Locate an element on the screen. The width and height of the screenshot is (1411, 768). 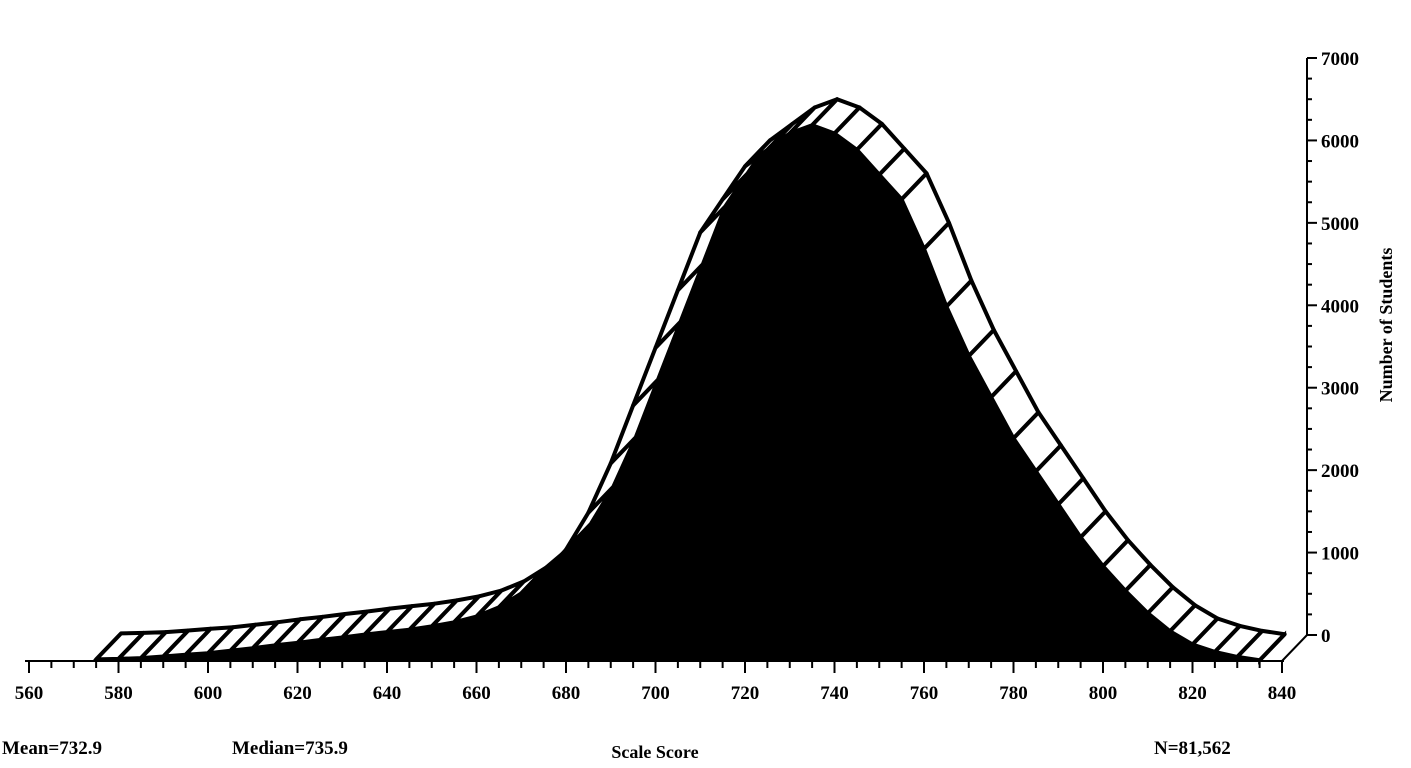
x-tick-label: 660 is located at coordinates (476, 693).